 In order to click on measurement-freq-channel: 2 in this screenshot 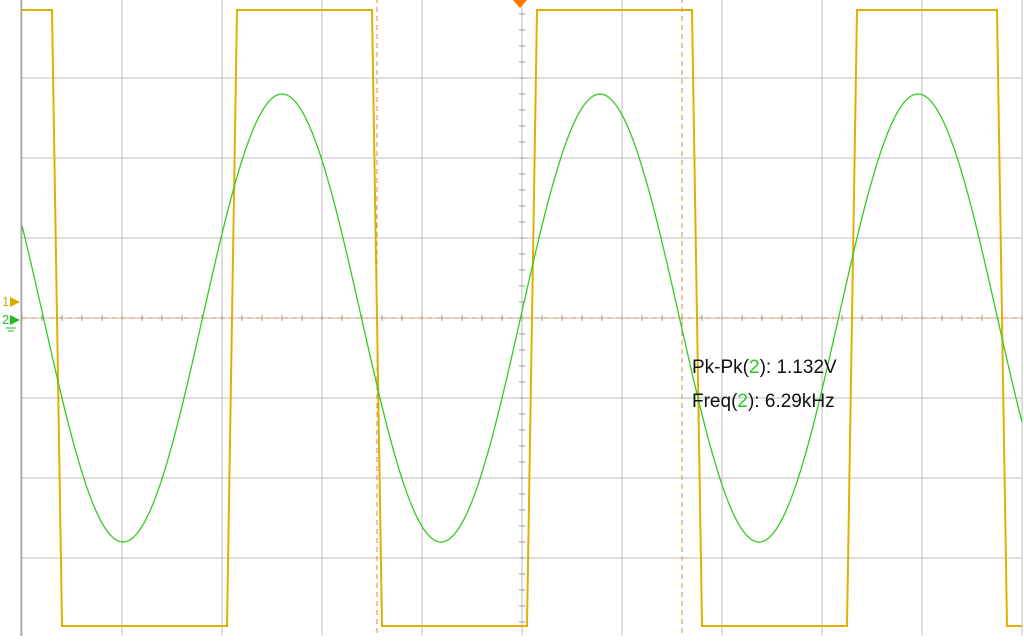, I will do `click(742, 401)`.